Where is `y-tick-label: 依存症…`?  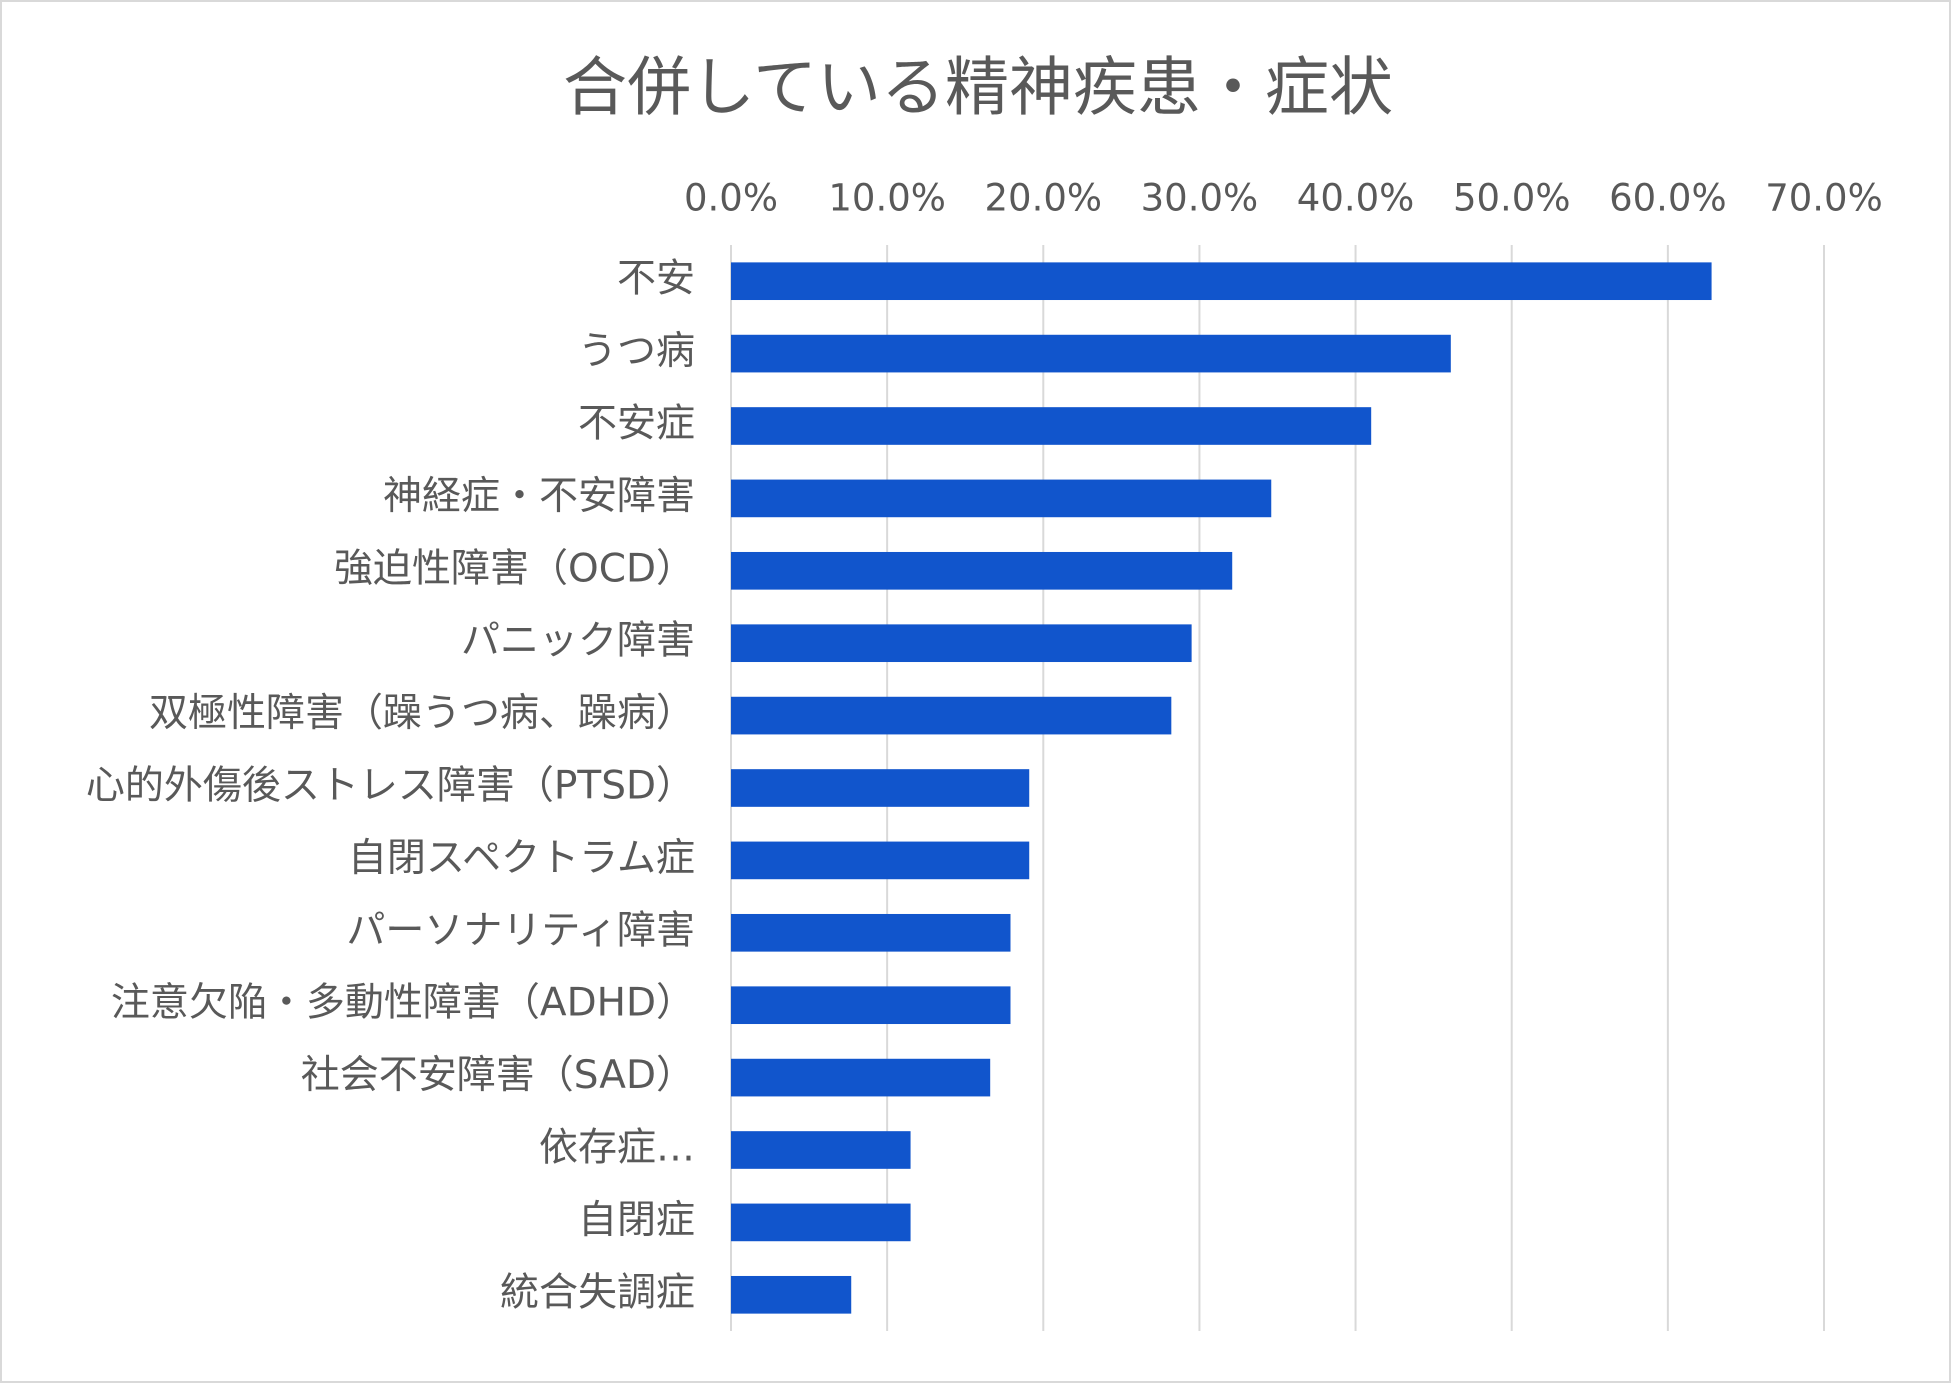 y-tick-label: 依存症… is located at coordinates (617, 1148).